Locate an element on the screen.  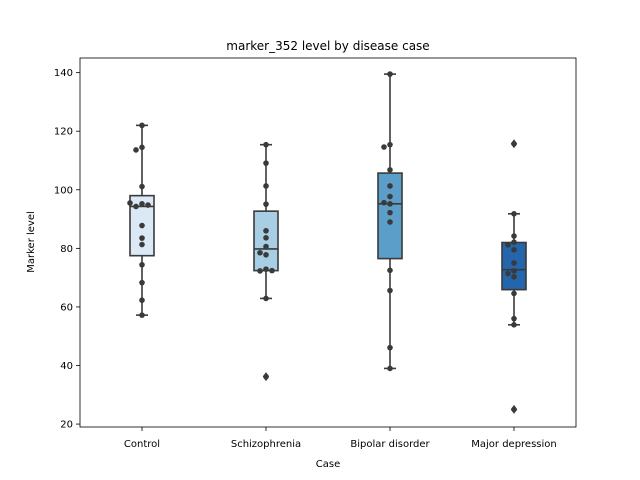
y-tick-label: 120 is located at coordinates (63, 132).